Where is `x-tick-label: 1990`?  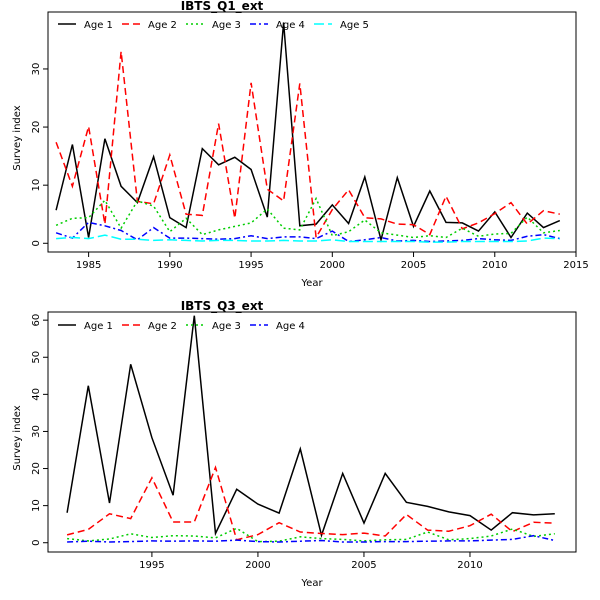
x-tick-label: 1990 is located at coordinates (169, 265).